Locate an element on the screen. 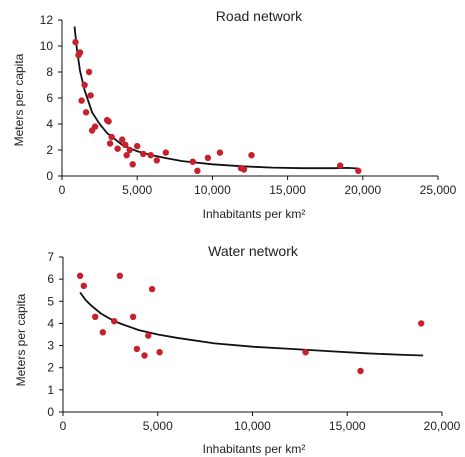 This screenshot has width=465, height=457. road-x-tick-label: 15,000 is located at coordinates (287, 190).